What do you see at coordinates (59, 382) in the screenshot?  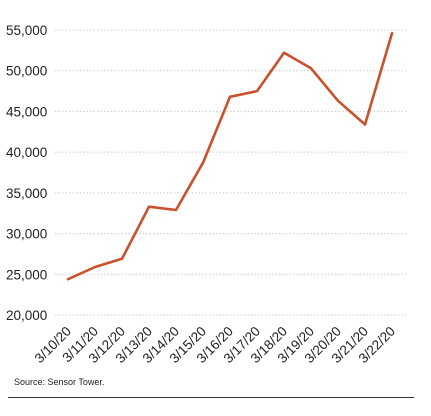 I see `source-note: Source: Sensor Tower.` at bounding box center [59, 382].